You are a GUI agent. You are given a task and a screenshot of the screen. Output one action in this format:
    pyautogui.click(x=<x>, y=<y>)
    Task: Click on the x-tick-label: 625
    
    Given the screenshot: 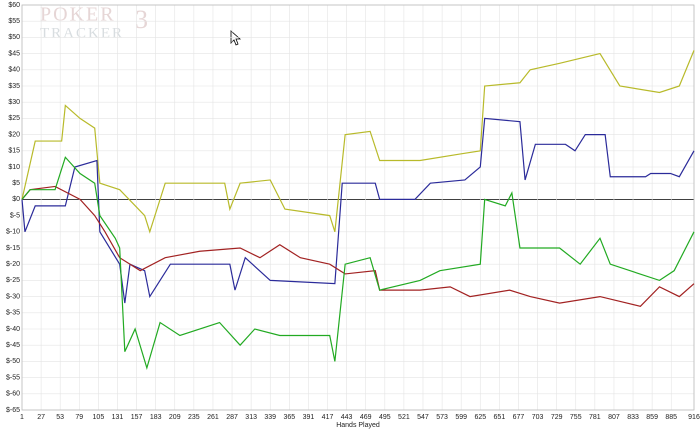 What is the action you would take?
    pyautogui.click(x=480, y=417)
    